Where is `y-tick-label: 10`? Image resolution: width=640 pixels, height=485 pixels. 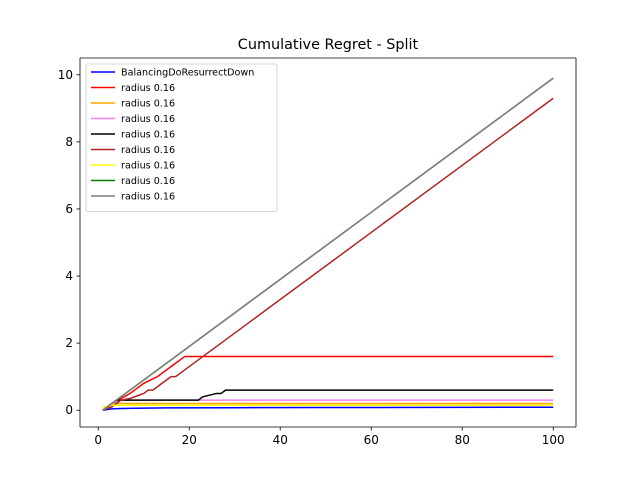 y-tick-label: 10 is located at coordinates (65, 75).